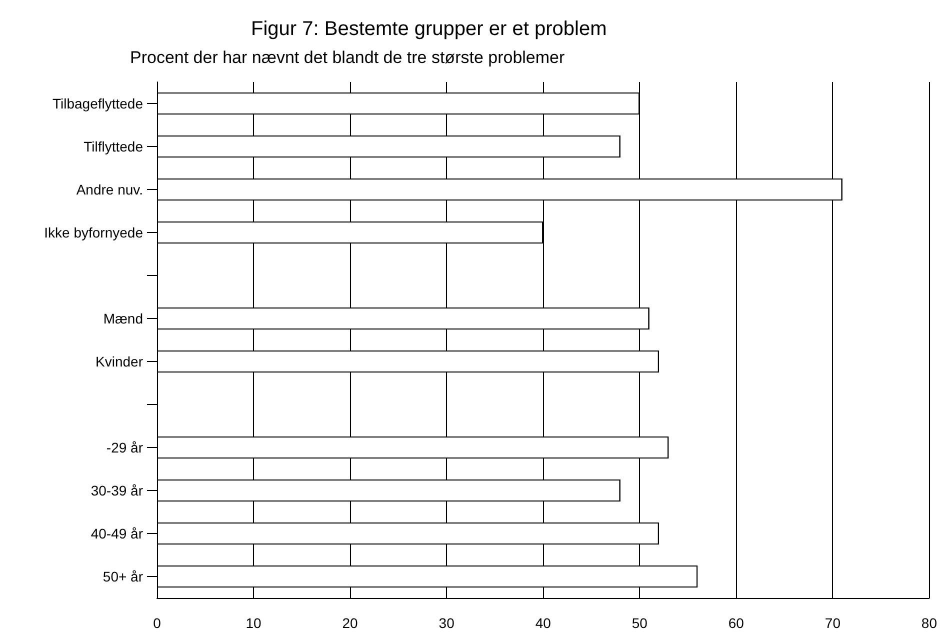  I want to click on y-tick-label: 30-39 år, so click(117, 490).